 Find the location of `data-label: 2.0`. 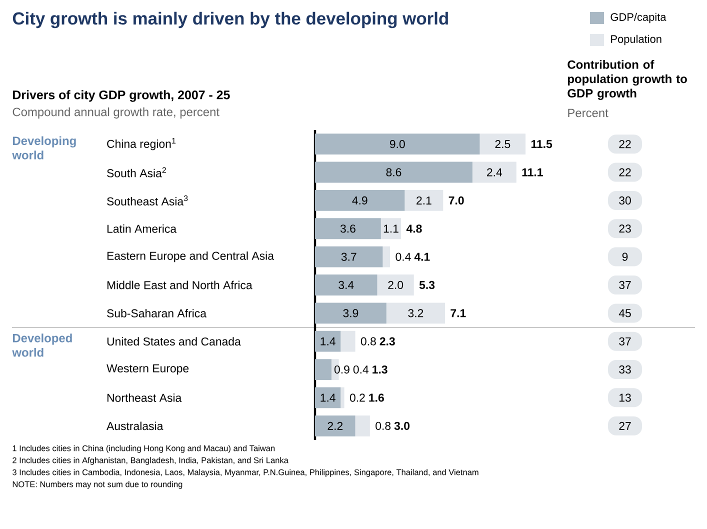

data-label: 2.0 is located at coordinates (396, 285).